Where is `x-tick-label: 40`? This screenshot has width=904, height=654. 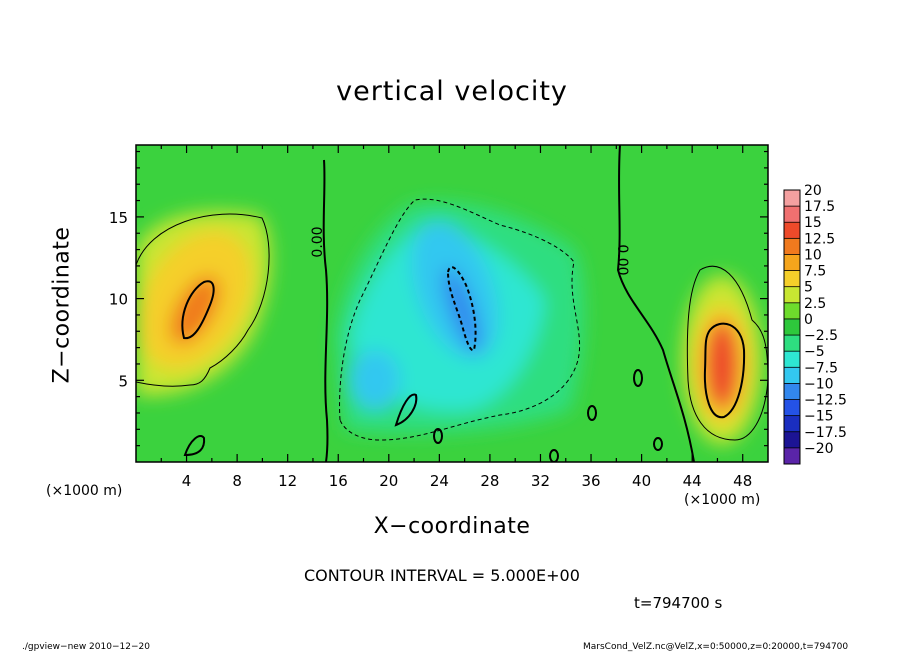 x-tick-label: 40 is located at coordinates (641, 481).